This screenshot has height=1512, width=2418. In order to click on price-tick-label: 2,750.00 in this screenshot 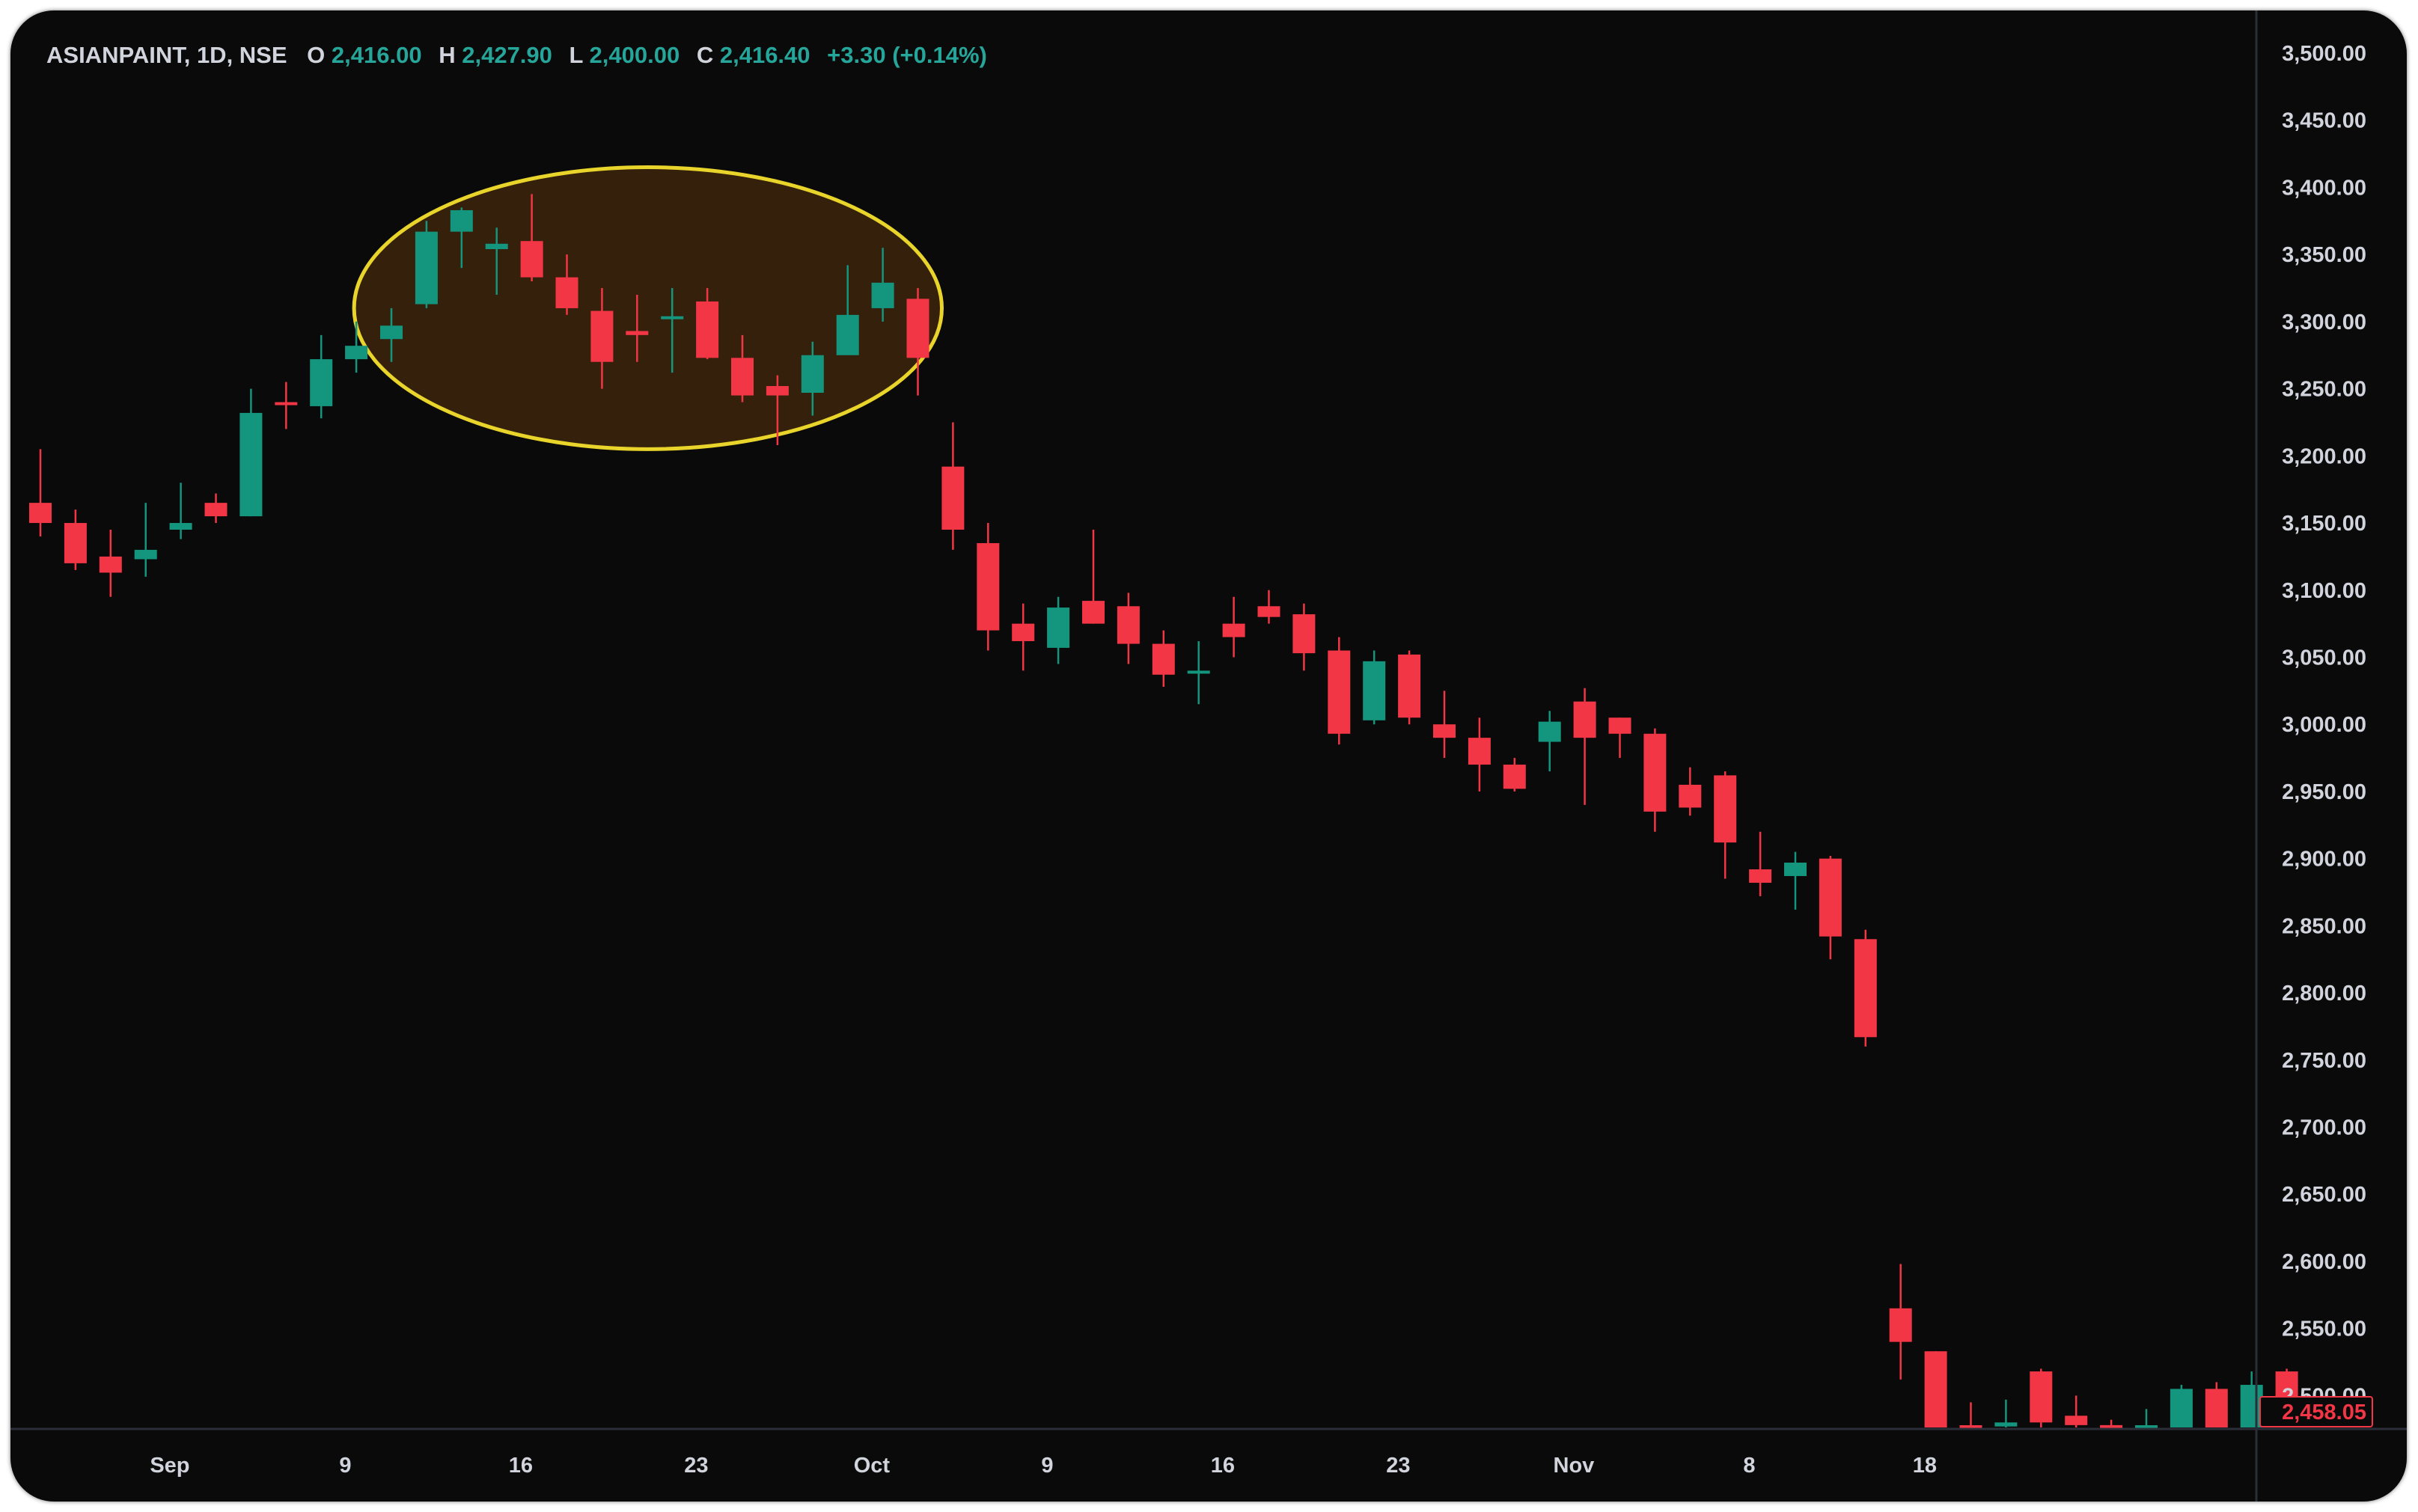, I will do `click(2324, 1061)`.